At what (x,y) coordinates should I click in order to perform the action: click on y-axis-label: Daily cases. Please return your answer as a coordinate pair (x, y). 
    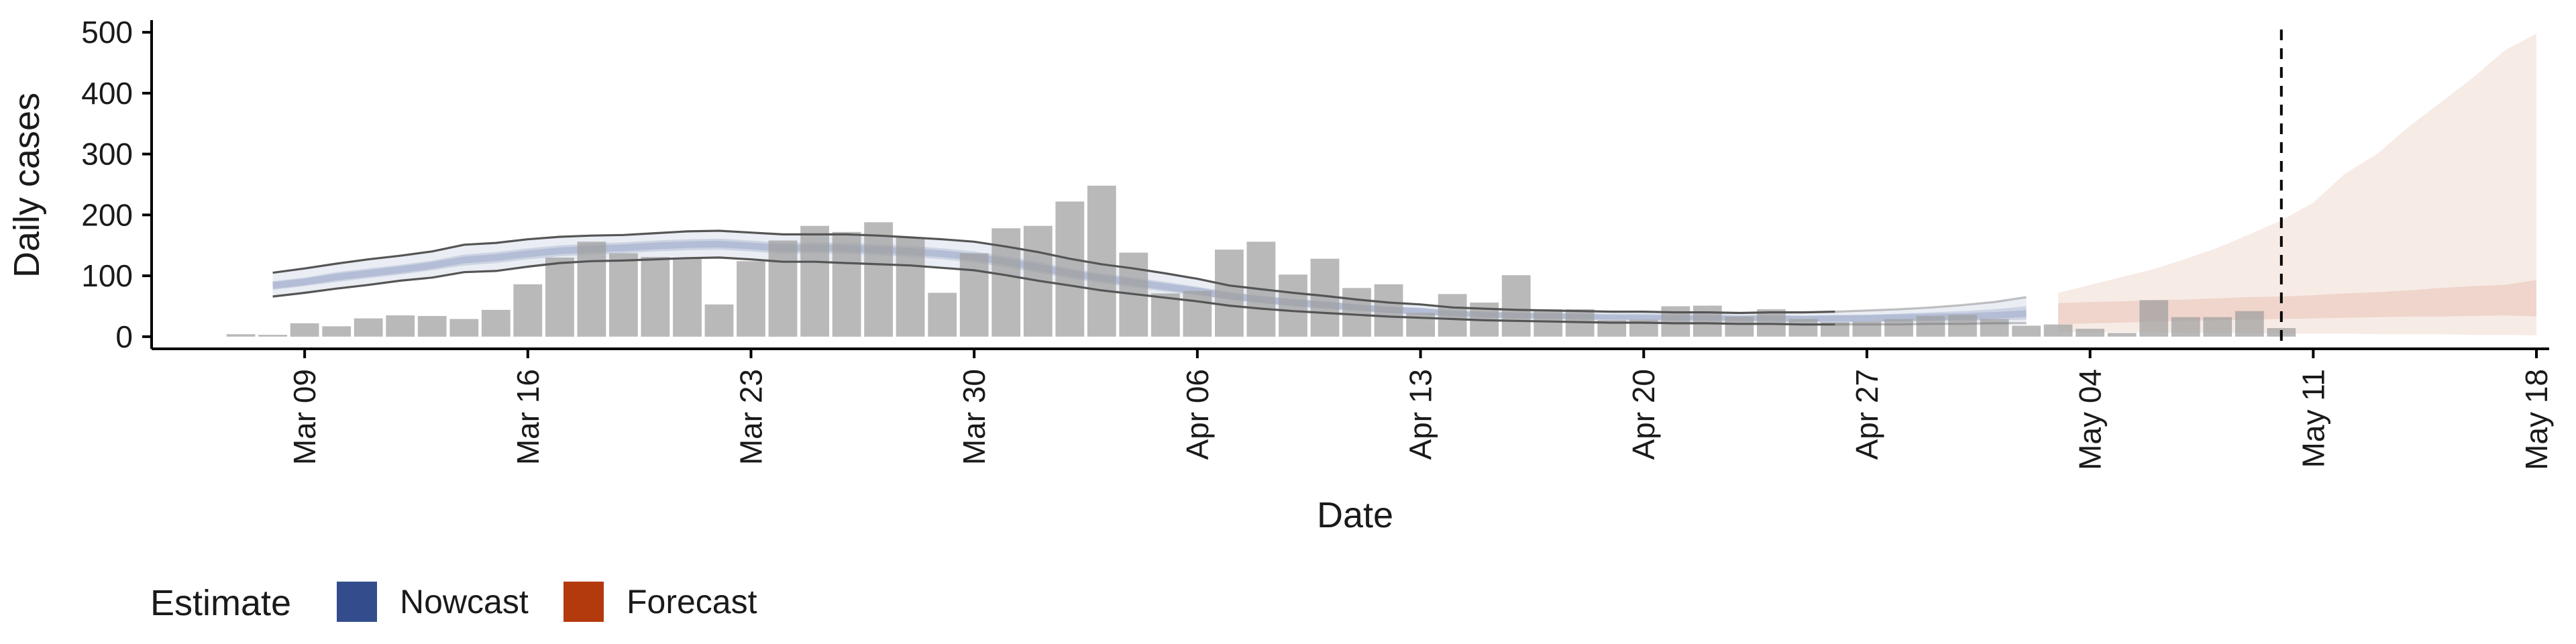
    Looking at the image, I should click on (27, 185).